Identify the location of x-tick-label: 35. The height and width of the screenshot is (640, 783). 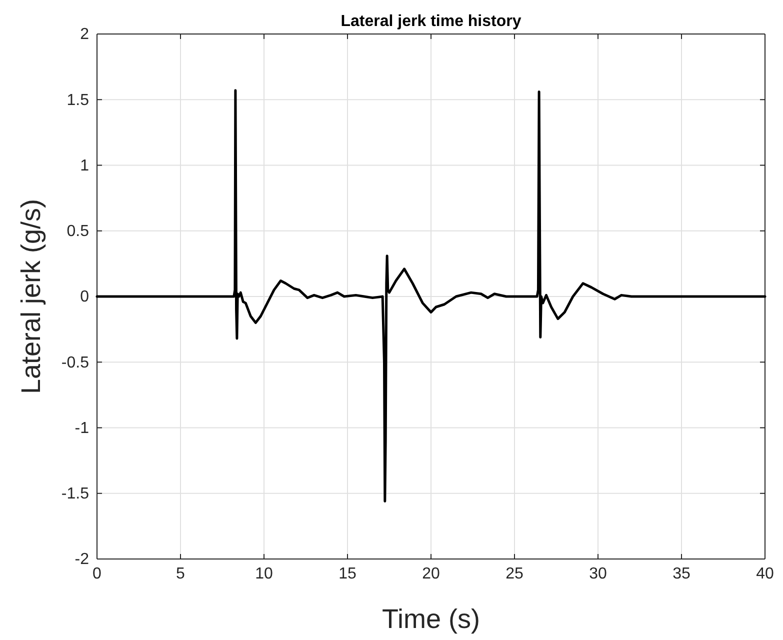
(681, 573).